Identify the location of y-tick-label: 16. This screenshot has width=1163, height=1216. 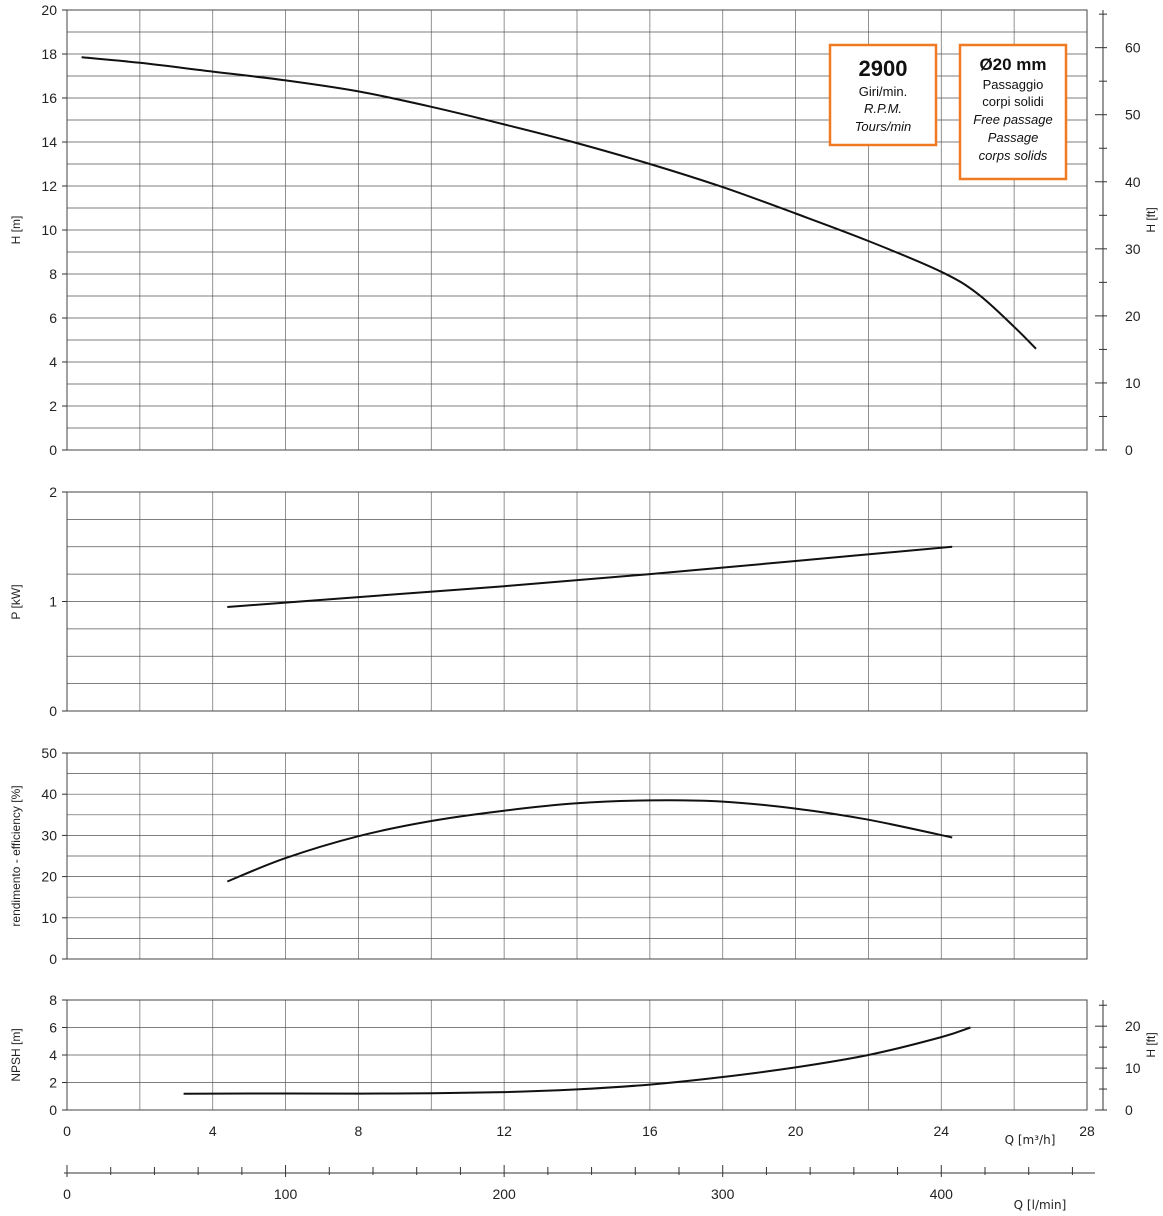
(49, 98).